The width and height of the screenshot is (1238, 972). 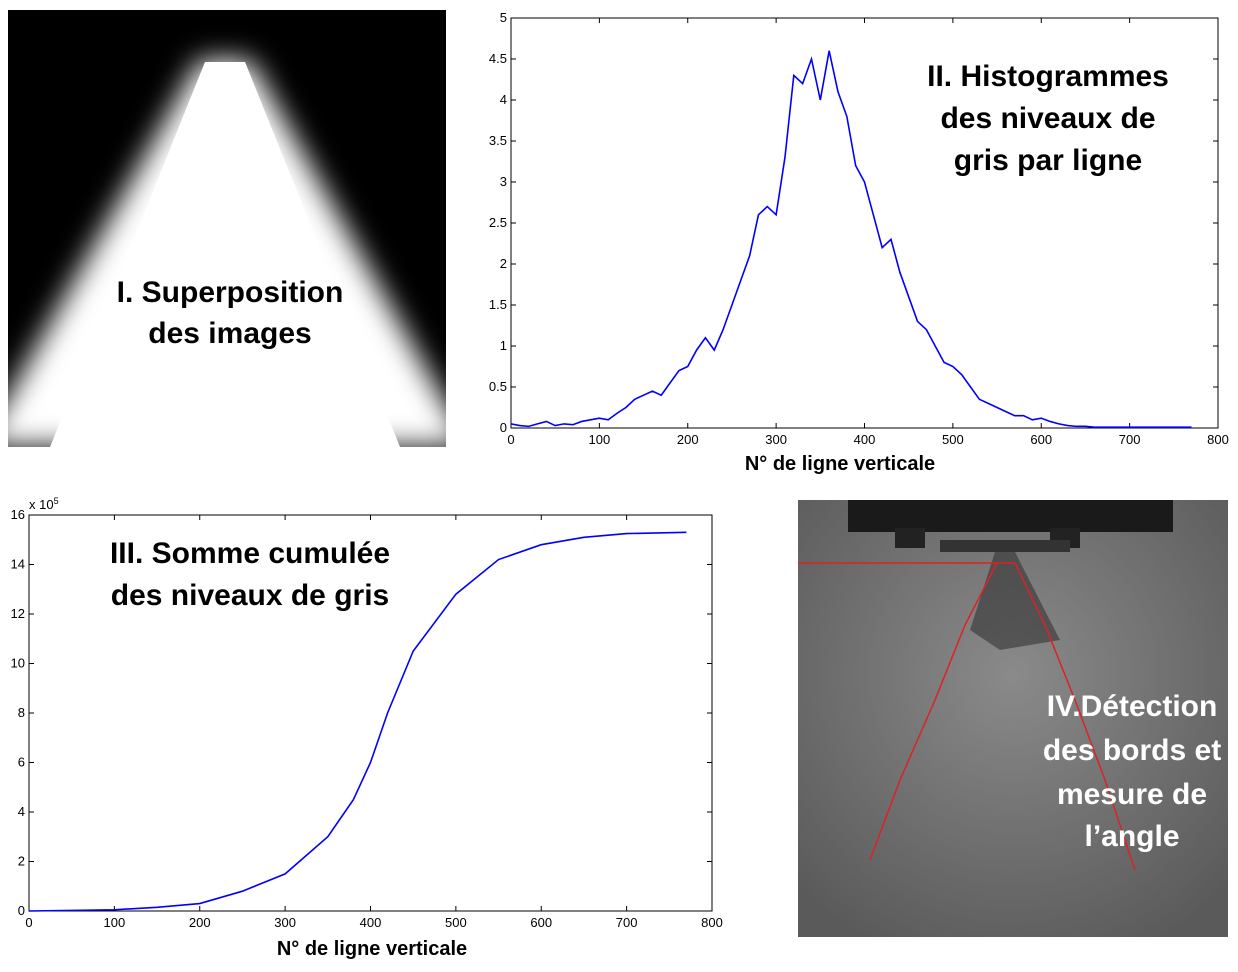 I want to click on y-tick-label: 14, so click(x=18, y=564).